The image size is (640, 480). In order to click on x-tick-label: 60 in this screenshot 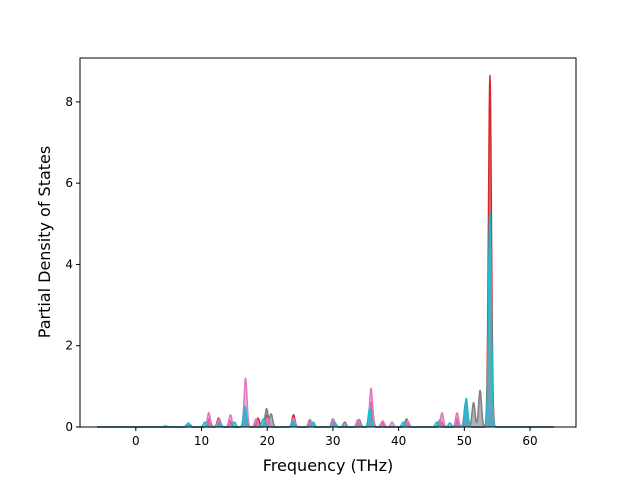, I will do `click(529, 441)`.